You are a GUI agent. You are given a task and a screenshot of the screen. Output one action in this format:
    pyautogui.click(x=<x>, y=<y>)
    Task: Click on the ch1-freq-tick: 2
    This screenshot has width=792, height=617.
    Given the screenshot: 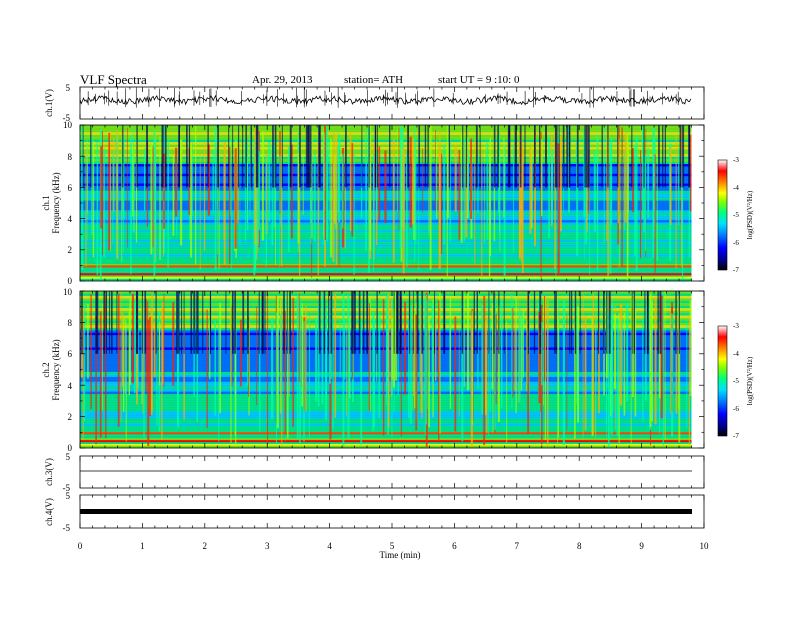 What is the action you would take?
    pyautogui.click(x=70, y=250)
    